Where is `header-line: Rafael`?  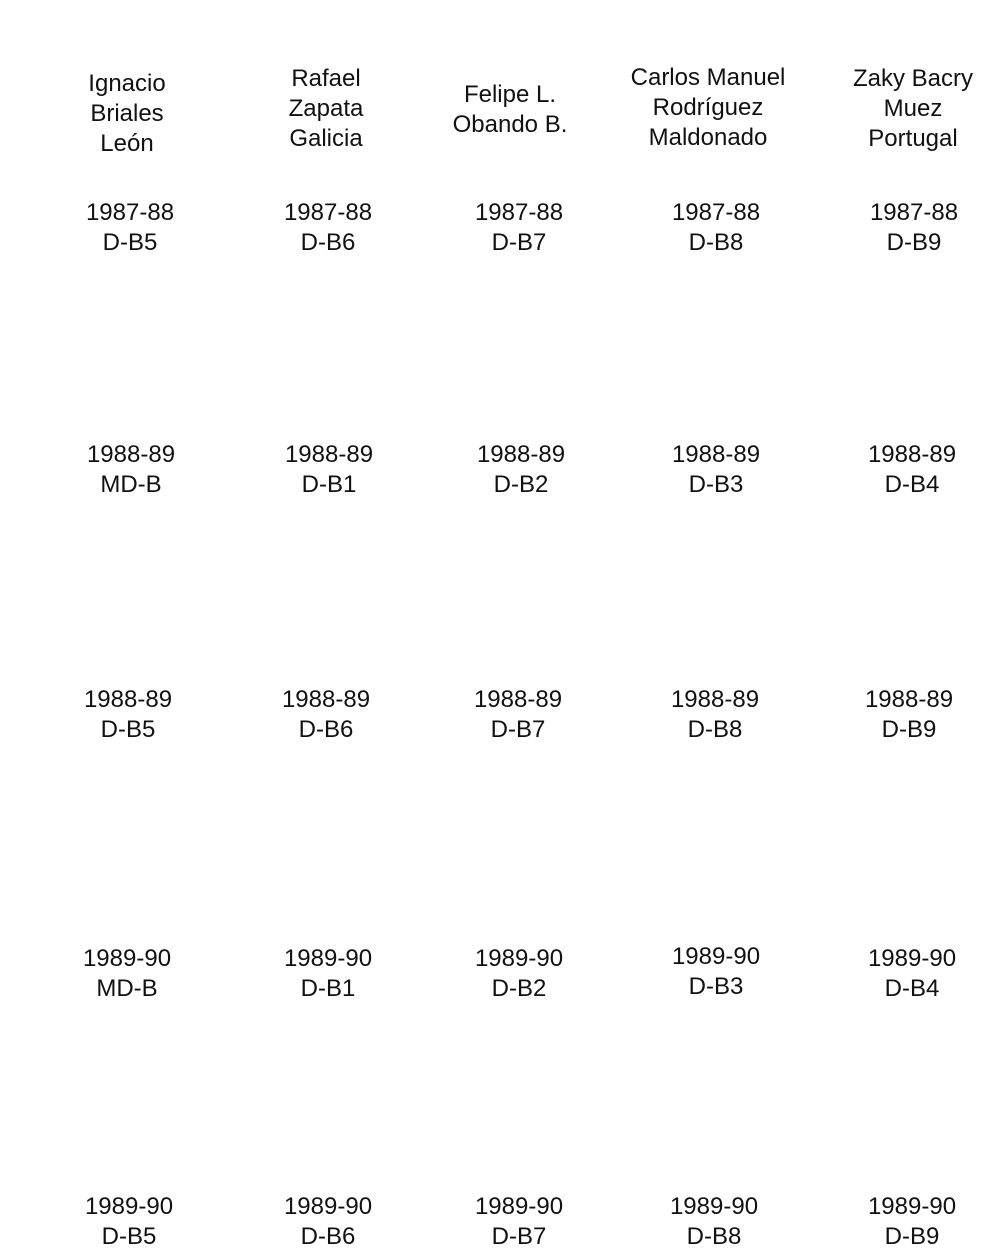
header-line: Rafael is located at coordinates (326, 78).